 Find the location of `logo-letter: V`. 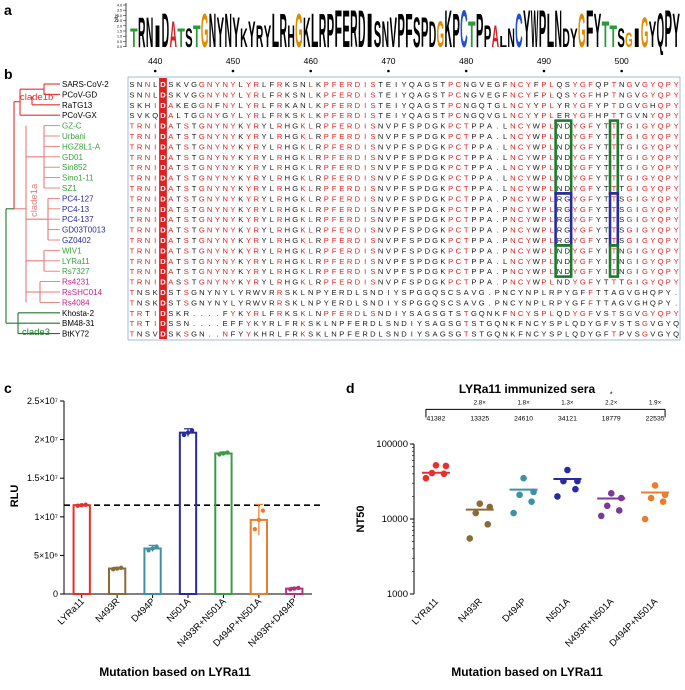

logo-letter: V is located at coordinates (393, 32).